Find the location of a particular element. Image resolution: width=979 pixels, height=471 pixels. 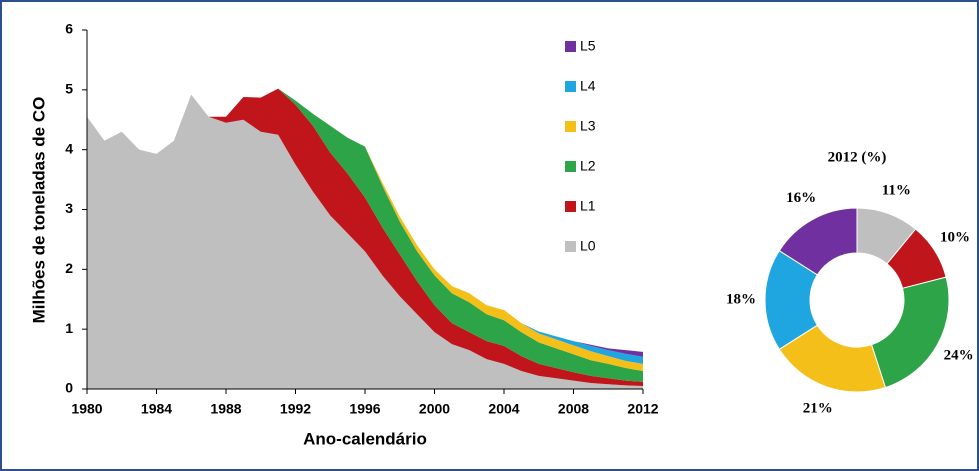

legend-label: L4 is located at coordinates (588, 86).